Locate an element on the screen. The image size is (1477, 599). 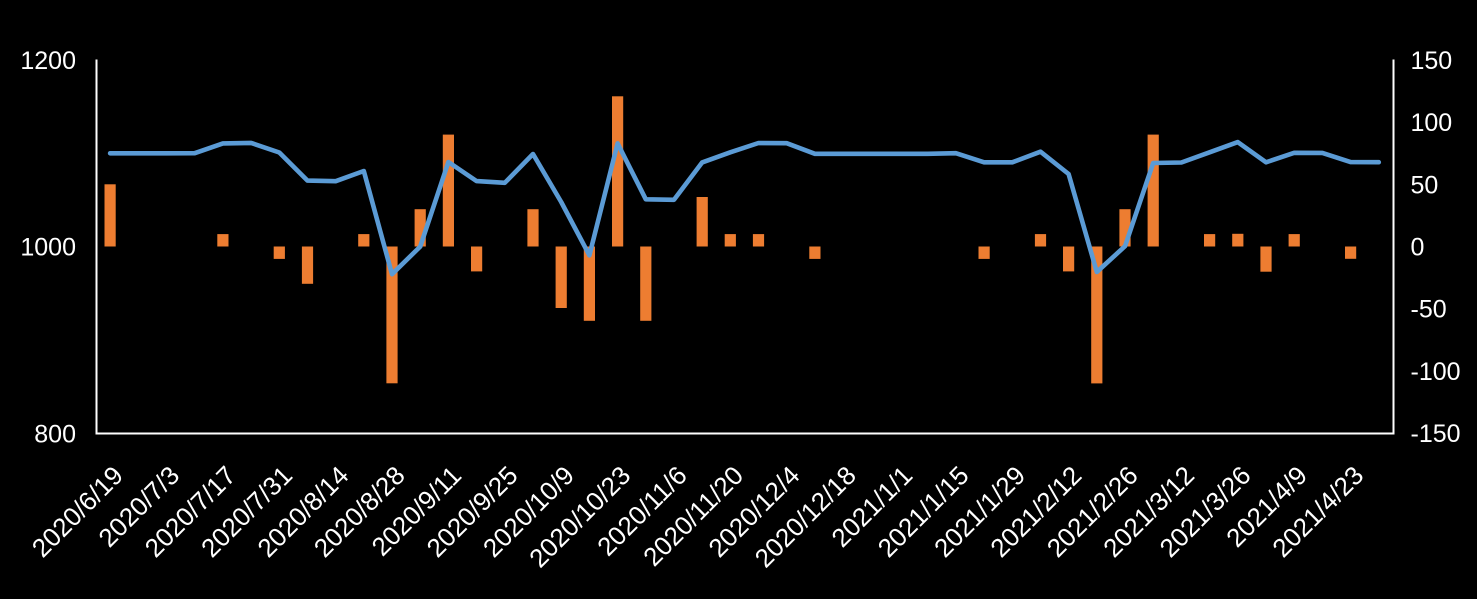
svg-text: 1200 is located at coordinates (48, 61).